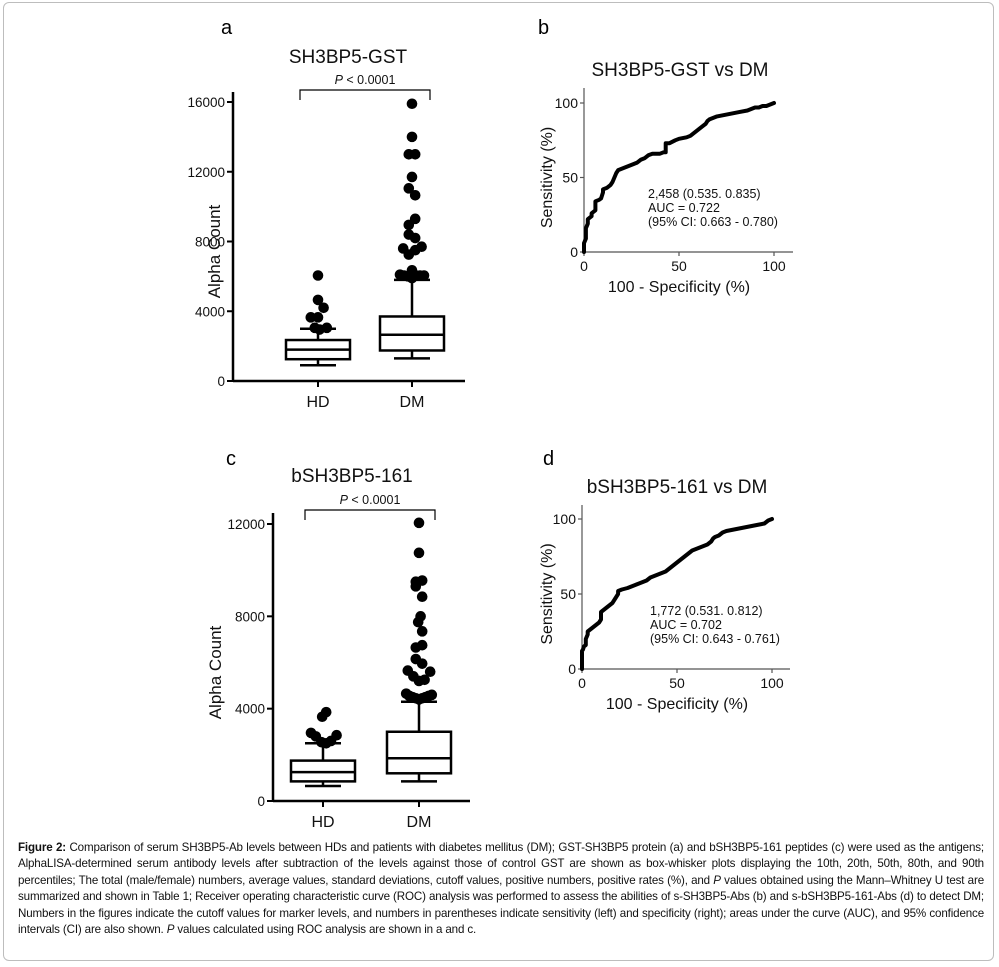 The width and height of the screenshot is (999, 967). I want to click on panel-letter-c: c, so click(231, 459).